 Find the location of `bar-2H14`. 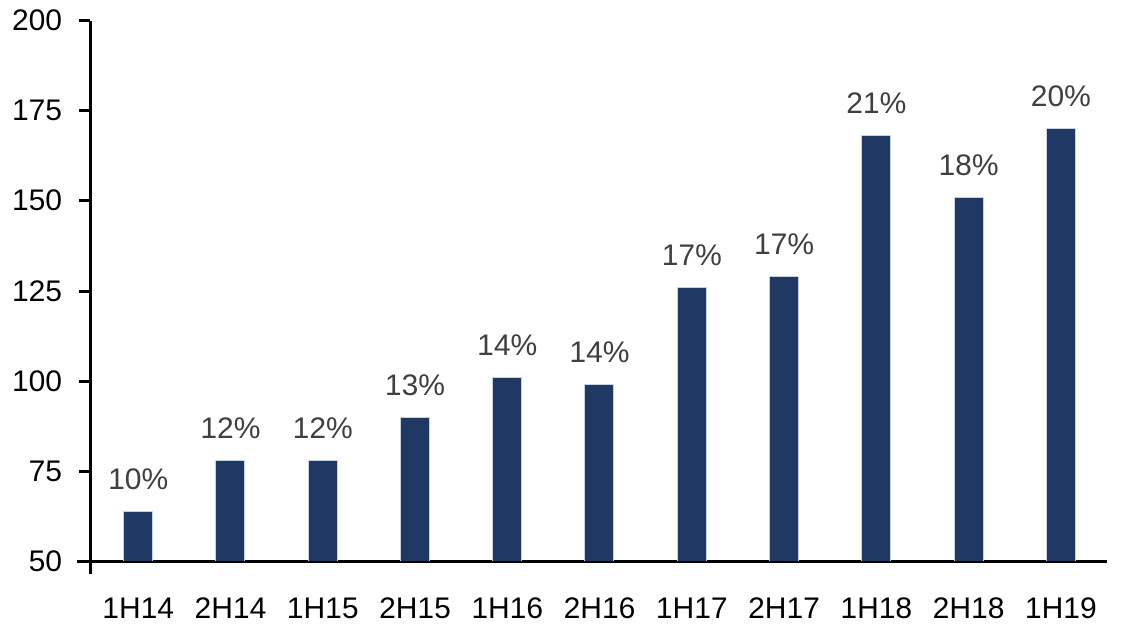

bar-2H14 is located at coordinates (230, 510).